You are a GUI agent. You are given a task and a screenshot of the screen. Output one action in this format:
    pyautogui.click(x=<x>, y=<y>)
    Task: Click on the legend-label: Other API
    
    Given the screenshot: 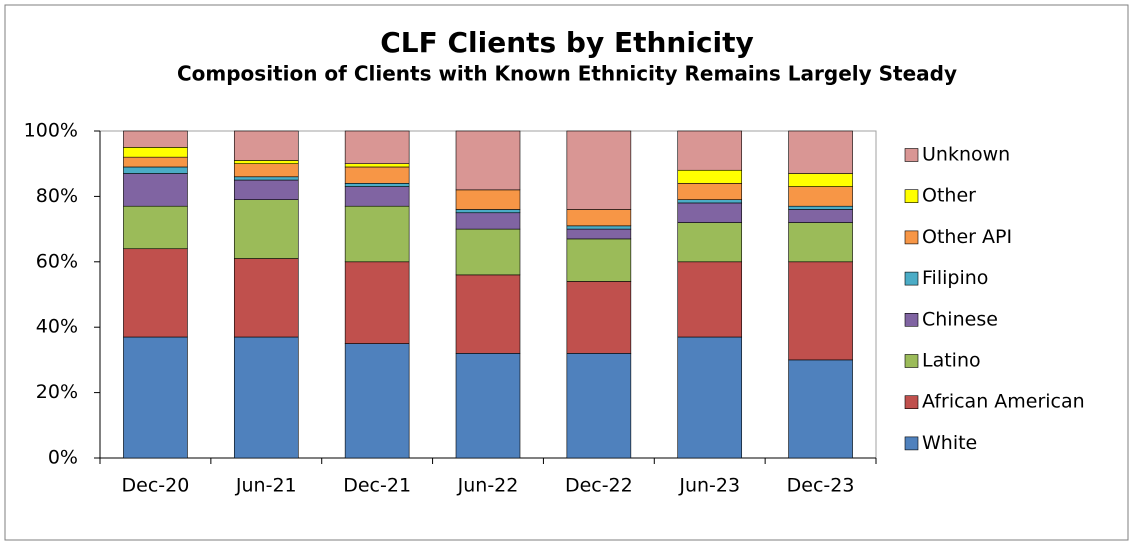 What is the action you would take?
    pyautogui.click(x=967, y=237)
    